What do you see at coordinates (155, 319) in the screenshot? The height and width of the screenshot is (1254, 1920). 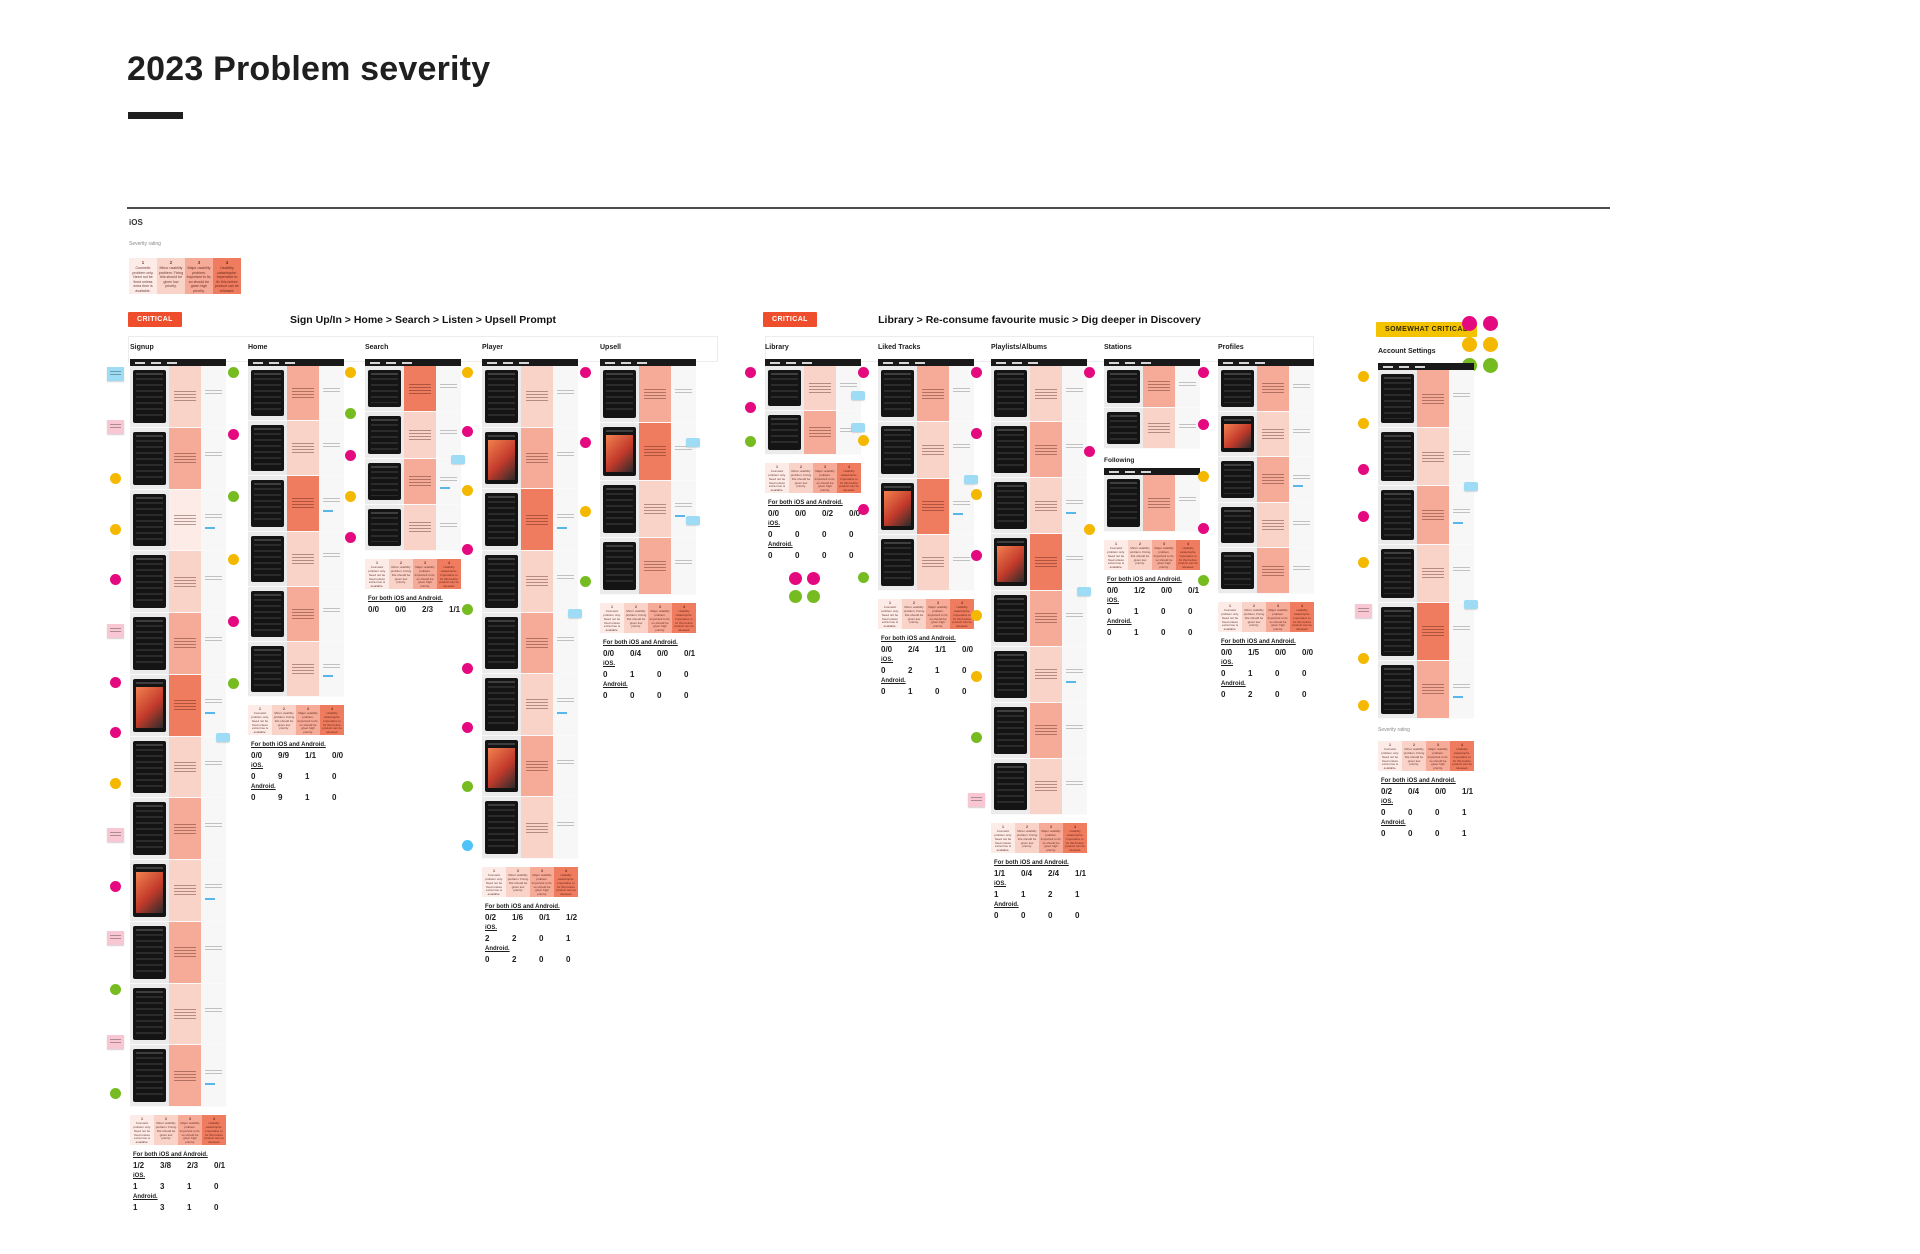 I see `section-badge-critical-signup-flow: CRITICAL` at bounding box center [155, 319].